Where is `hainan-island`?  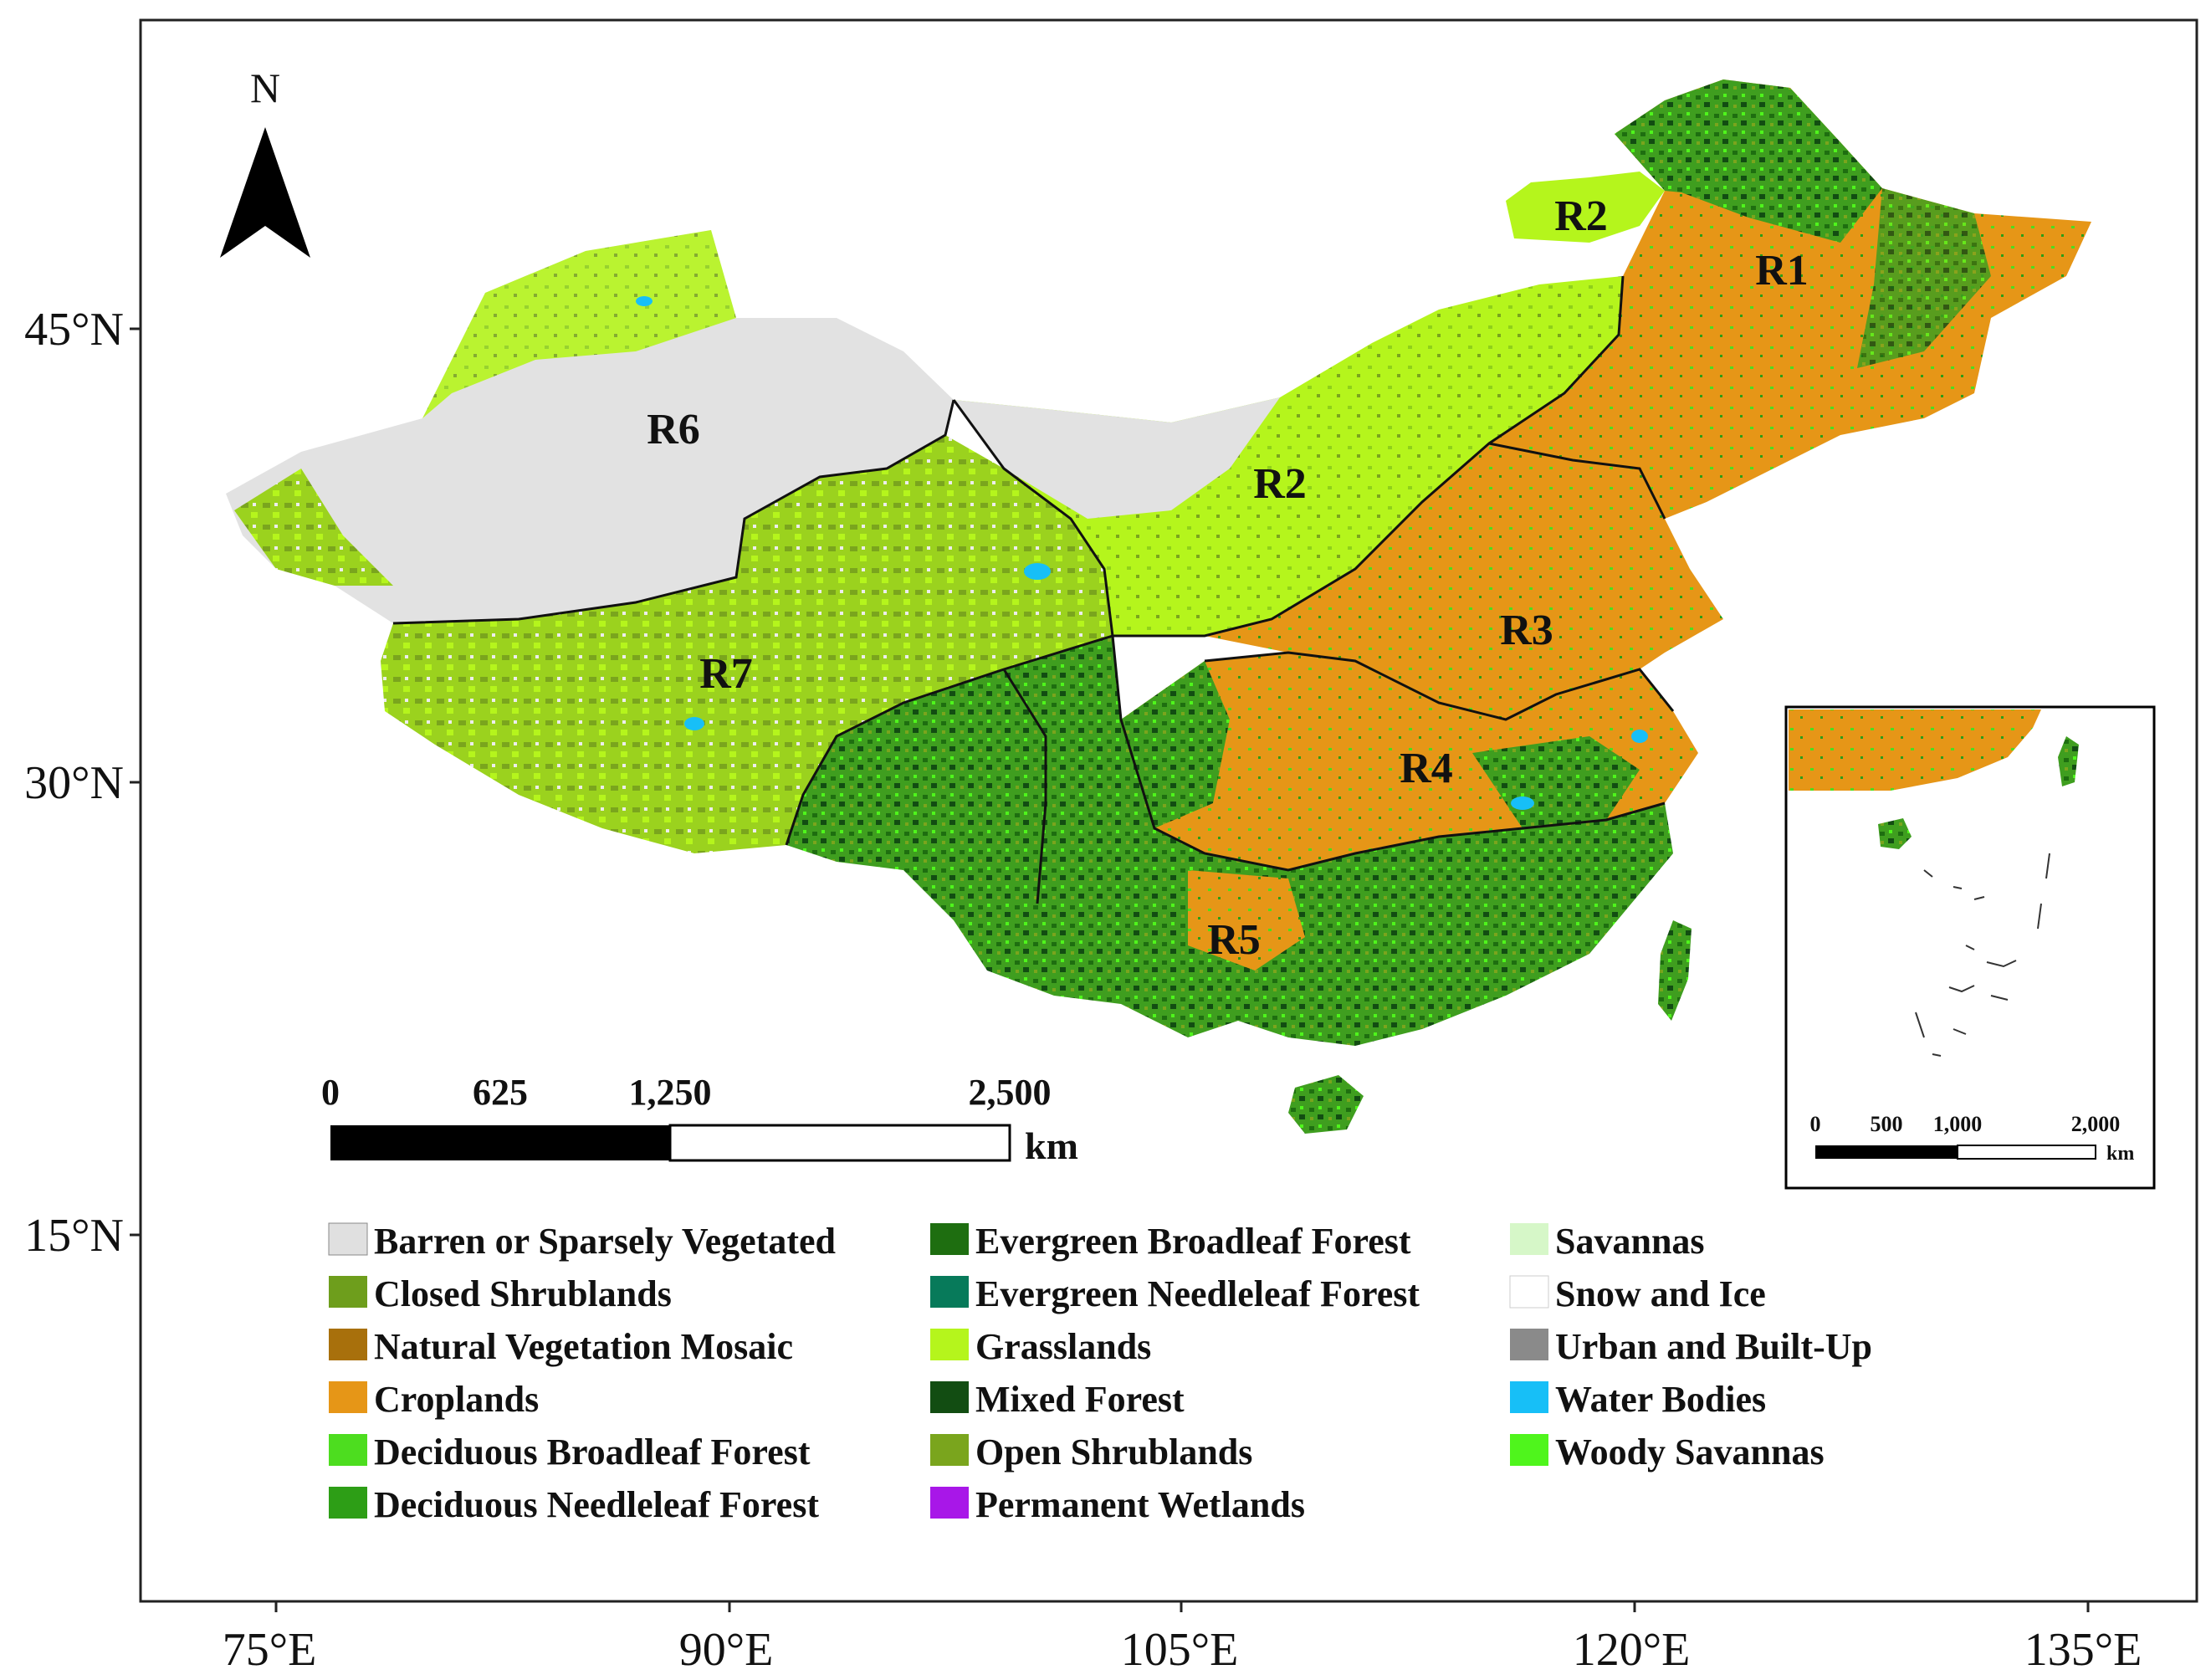
hainan-island is located at coordinates (1326, 1104).